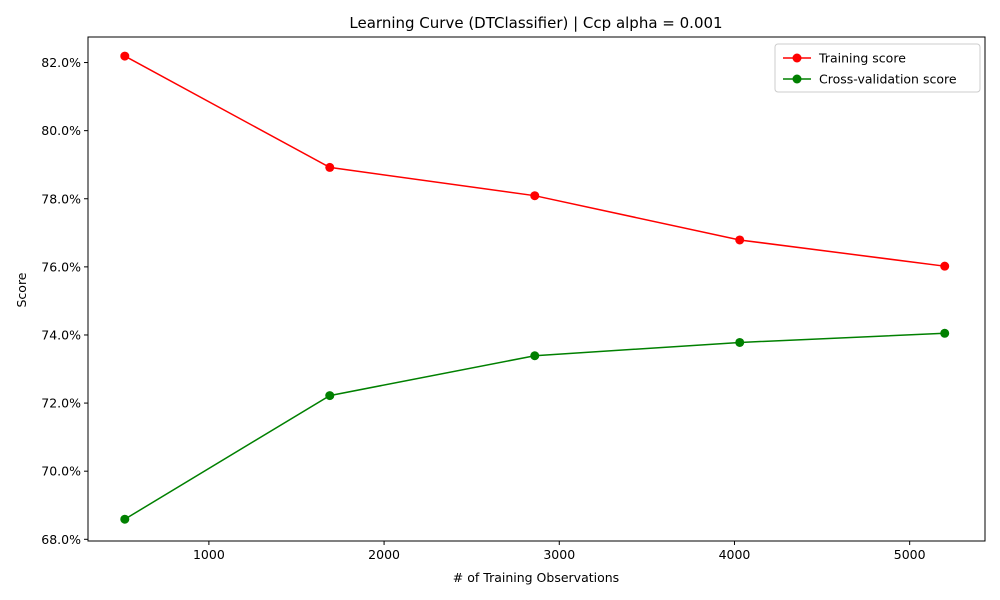  Describe the element at coordinates (61, 266) in the screenshot. I see `y-tick-label: 76.0%` at that location.